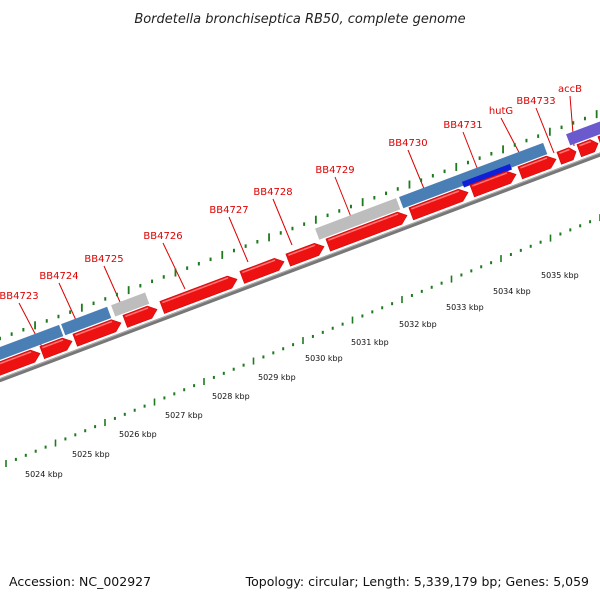  Describe the element at coordinates (162, 236) in the screenshot. I see `gene-label: BB4726` at that location.